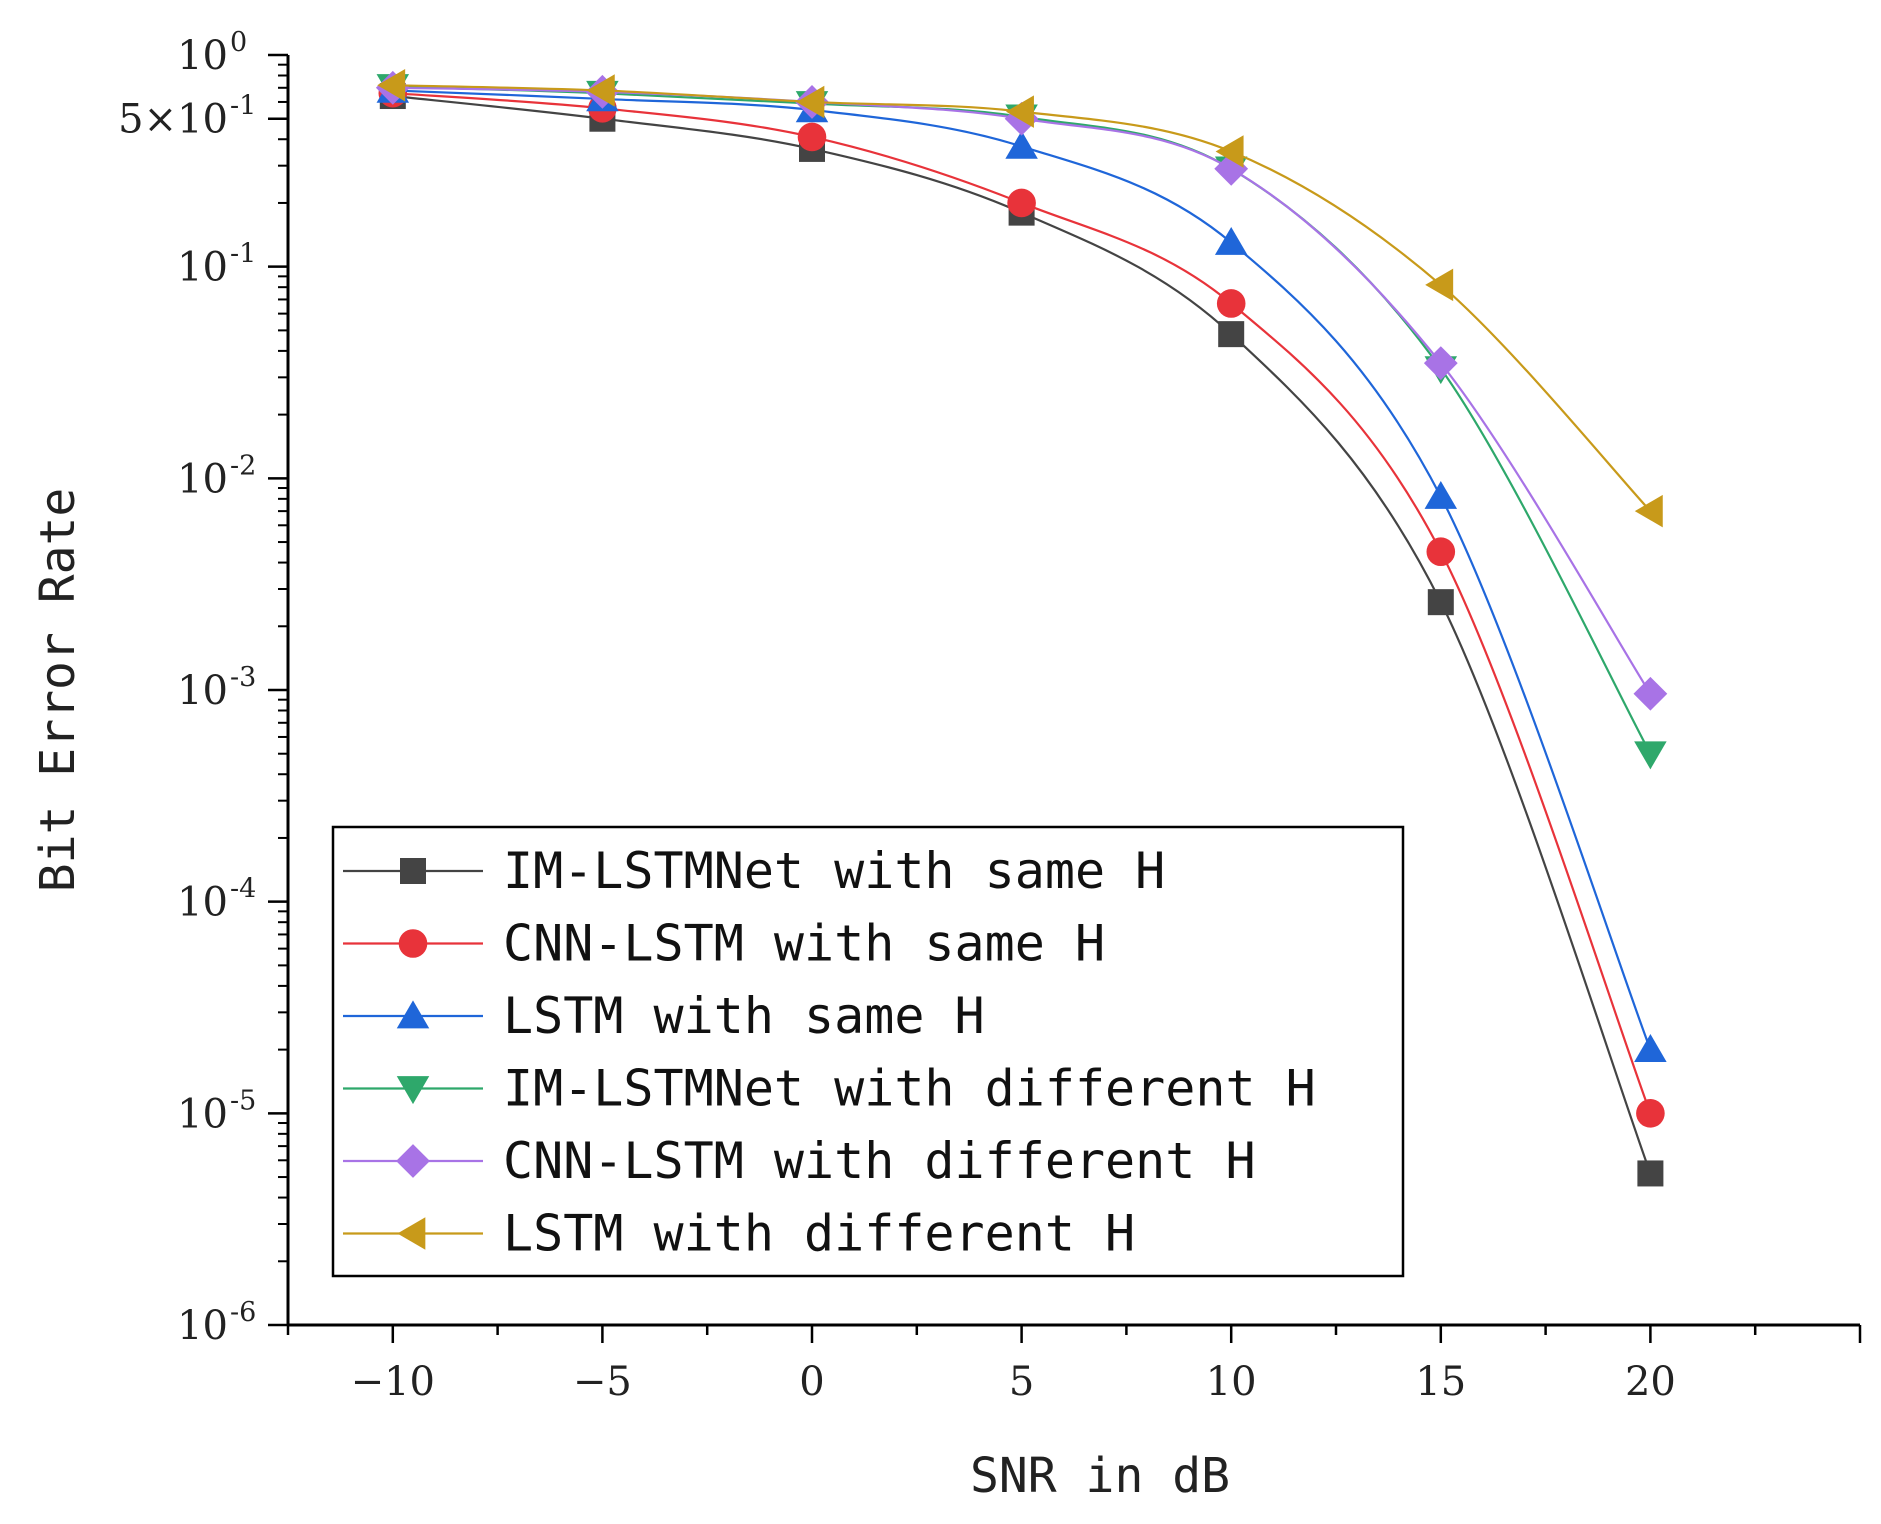  What do you see at coordinates (173, 120) in the screenshot?
I see `y-tick-label: 5×10` at bounding box center [173, 120].